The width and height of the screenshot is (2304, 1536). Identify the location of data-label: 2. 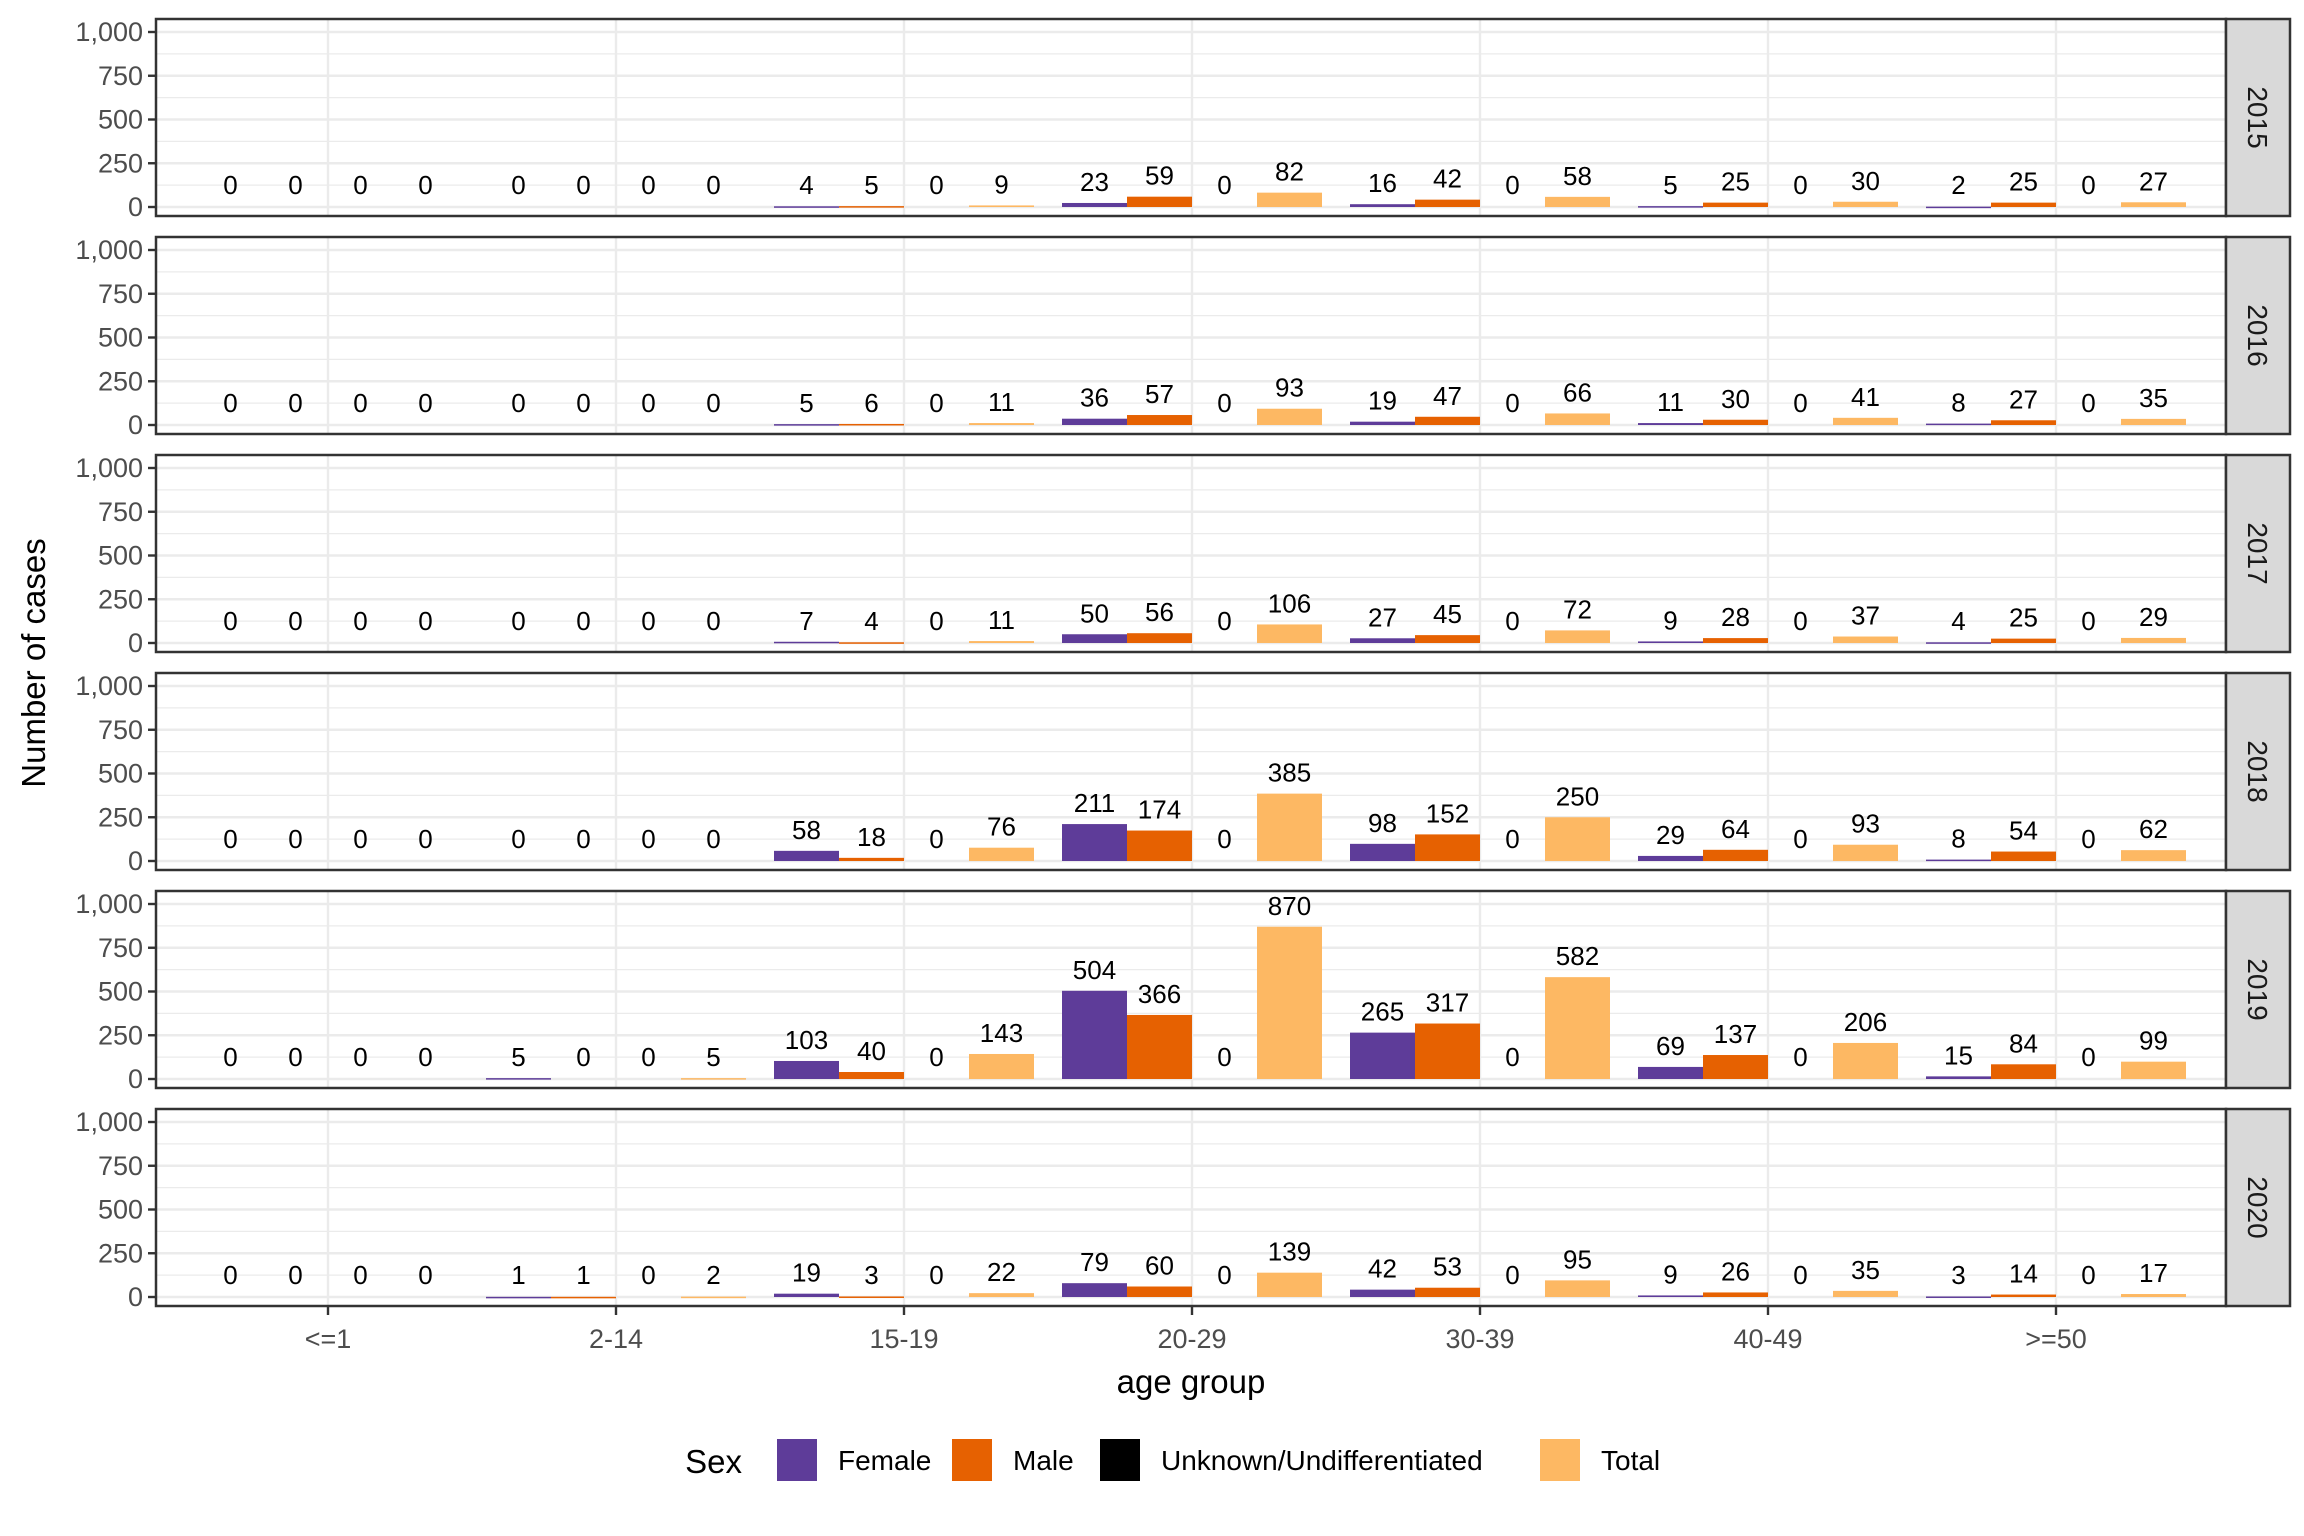
(713, 1275).